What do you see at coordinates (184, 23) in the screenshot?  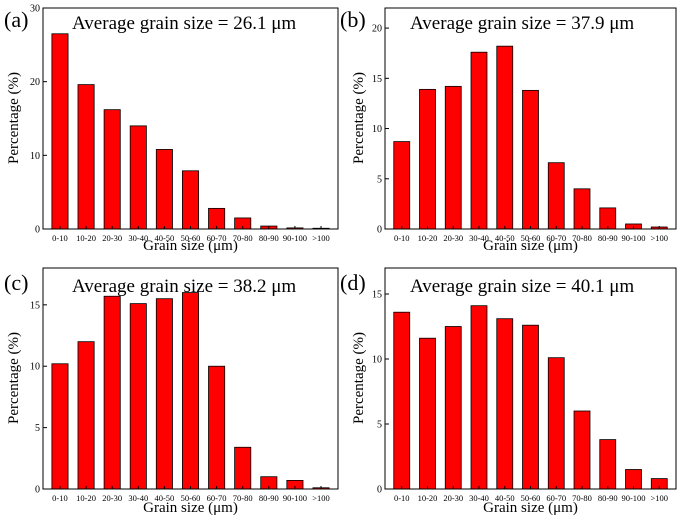 I see `average-grain-size-annotation: Average grain size = 26.1 μm` at bounding box center [184, 23].